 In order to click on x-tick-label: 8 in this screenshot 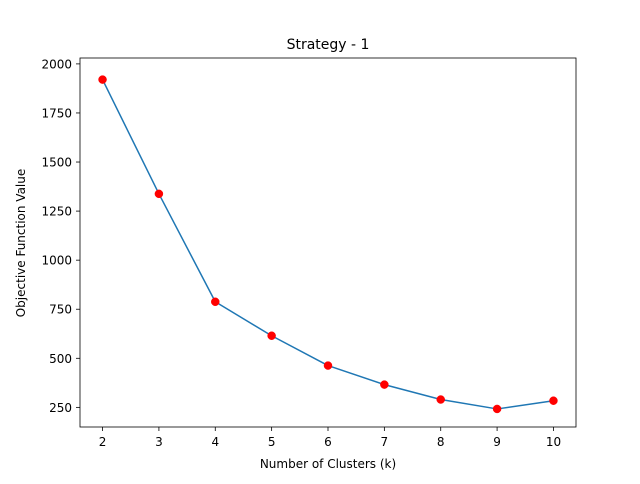, I will do `click(441, 442)`.